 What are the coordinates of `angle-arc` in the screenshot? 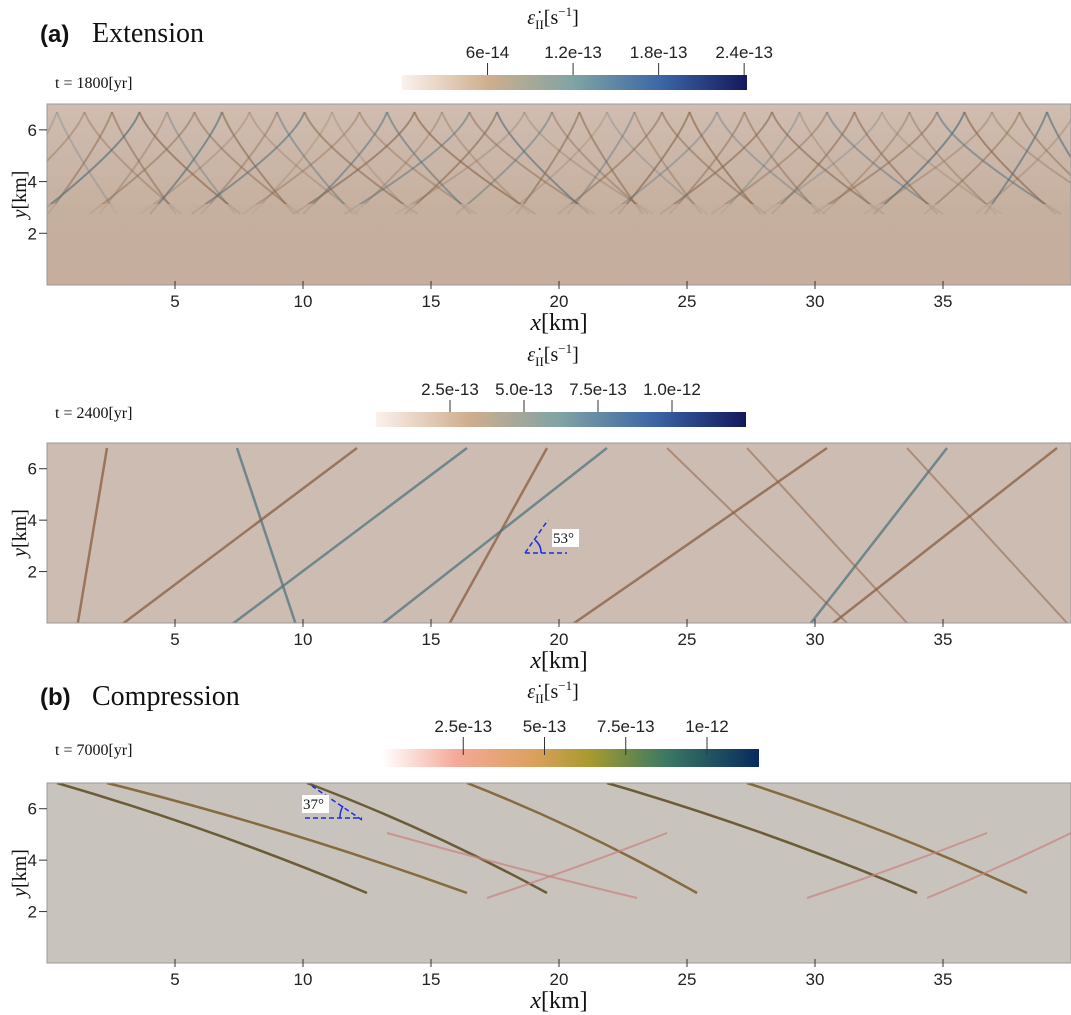 It's located at (538, 546).